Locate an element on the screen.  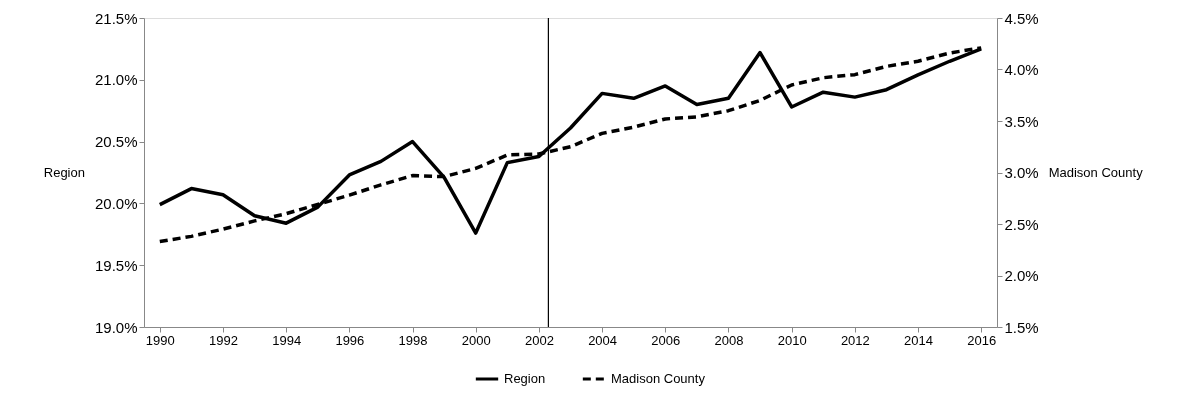
x-tick-label: 1996 is located at coordinates (350, 340).